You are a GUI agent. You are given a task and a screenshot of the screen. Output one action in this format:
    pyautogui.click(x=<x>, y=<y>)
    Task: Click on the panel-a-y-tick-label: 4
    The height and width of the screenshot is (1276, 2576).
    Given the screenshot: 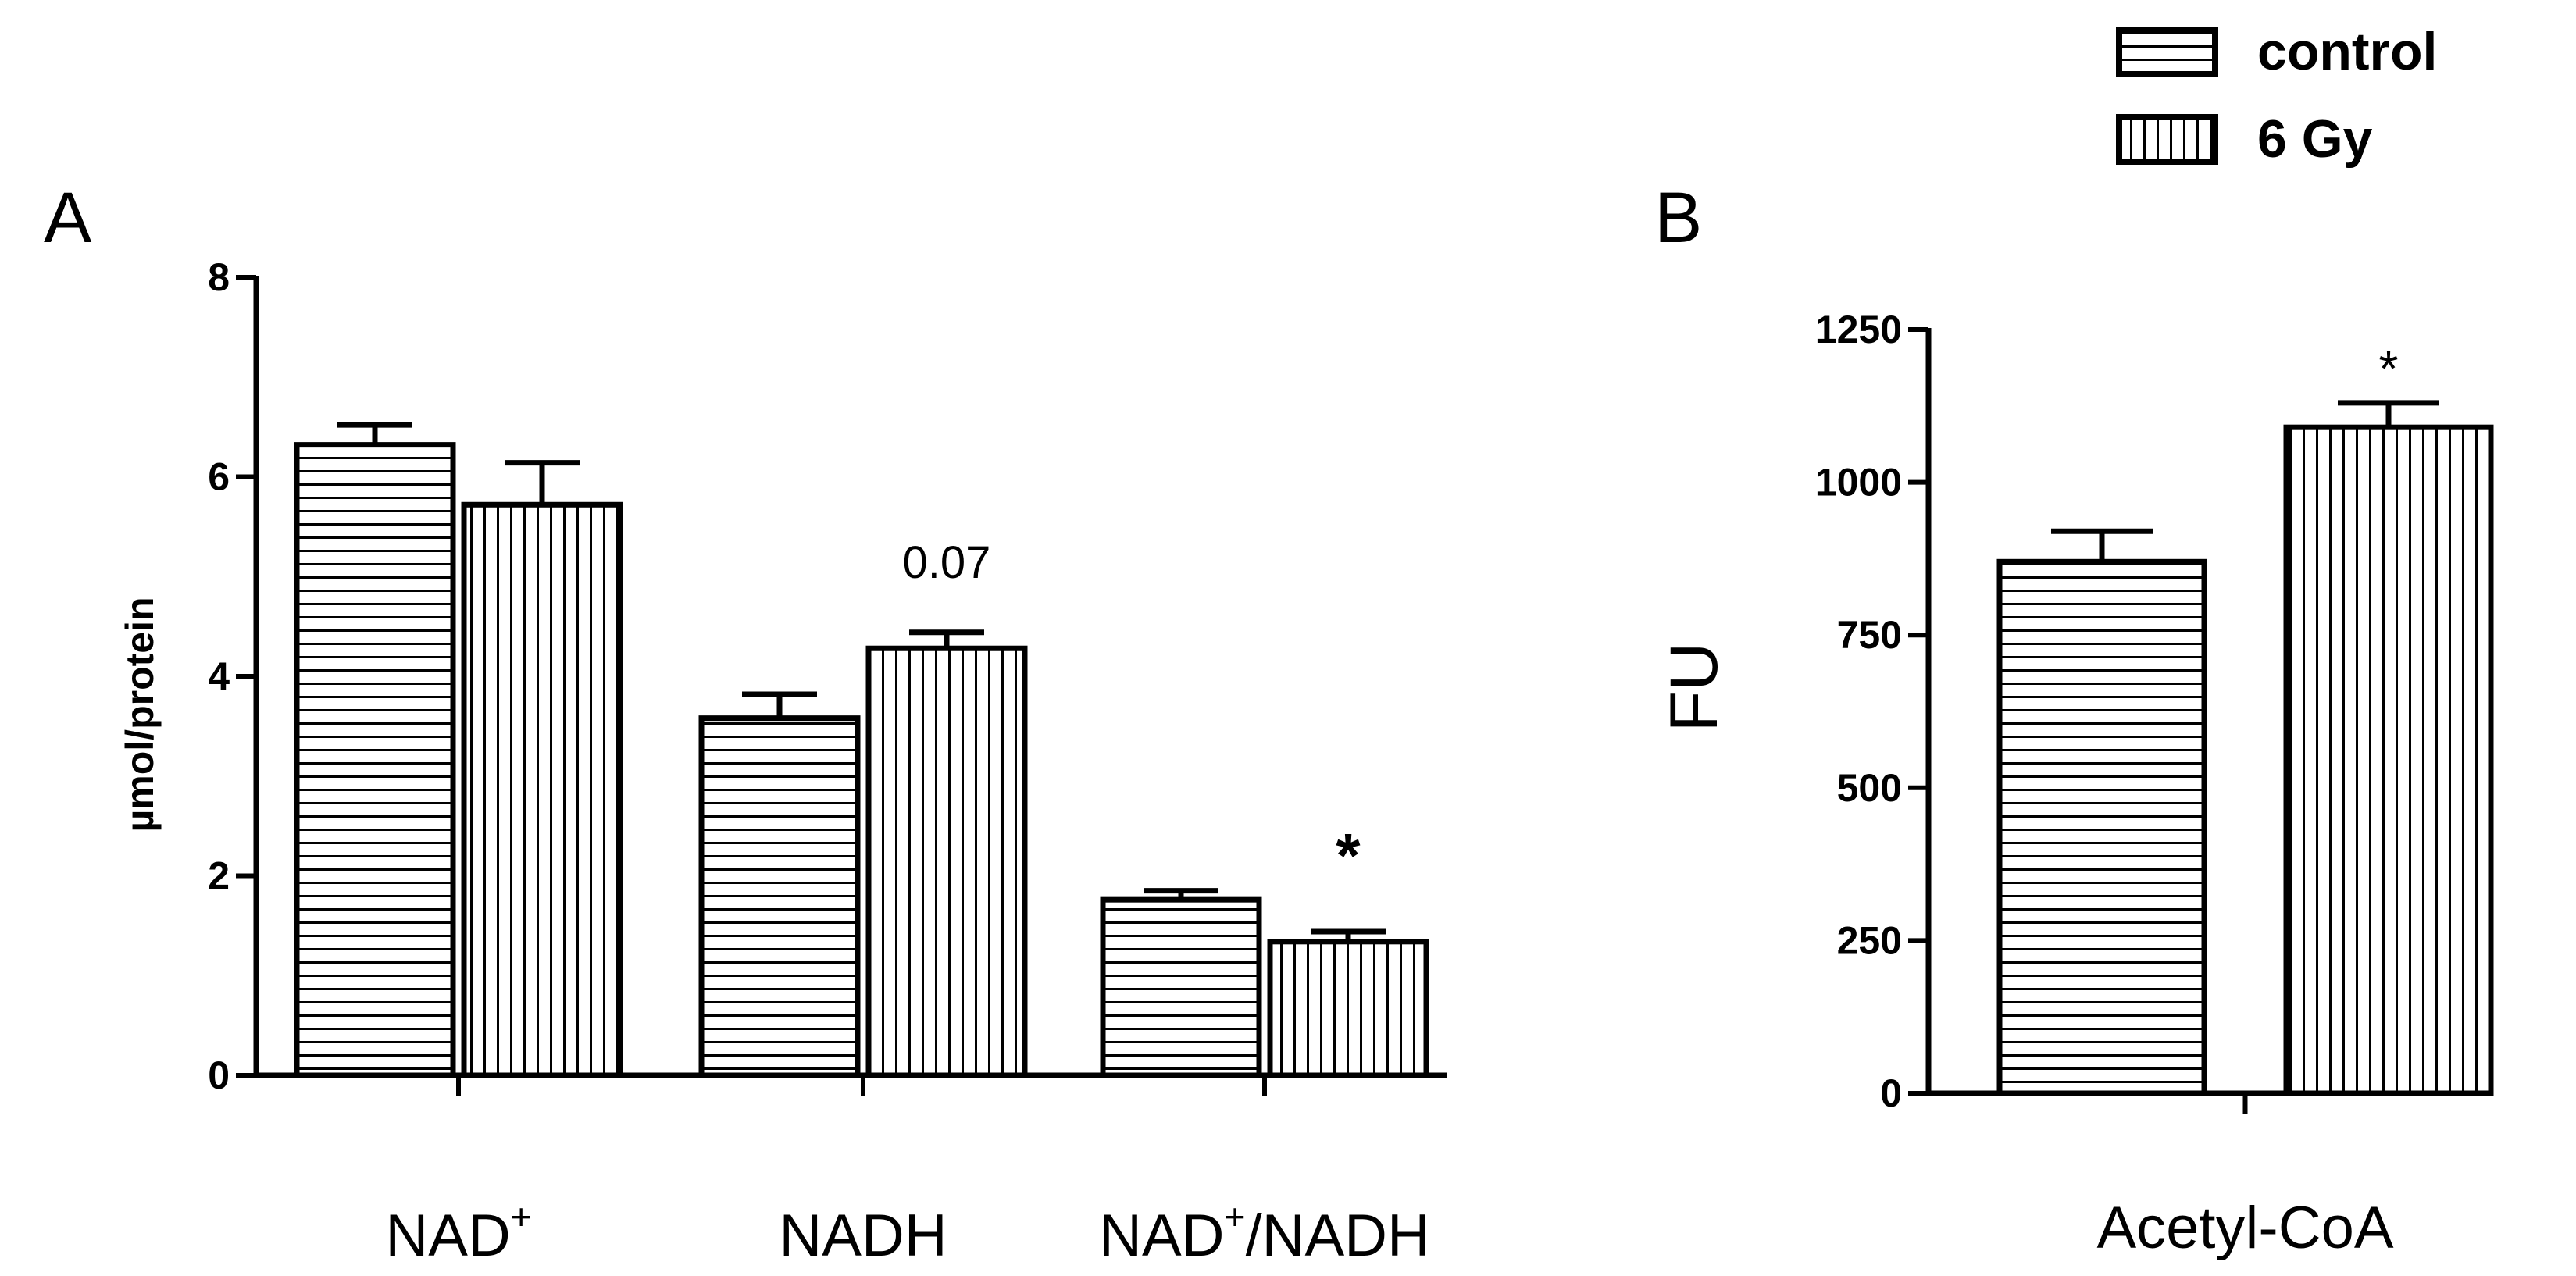 What is the action you would take?
    pyautogui.click(x=219, y=676)
    